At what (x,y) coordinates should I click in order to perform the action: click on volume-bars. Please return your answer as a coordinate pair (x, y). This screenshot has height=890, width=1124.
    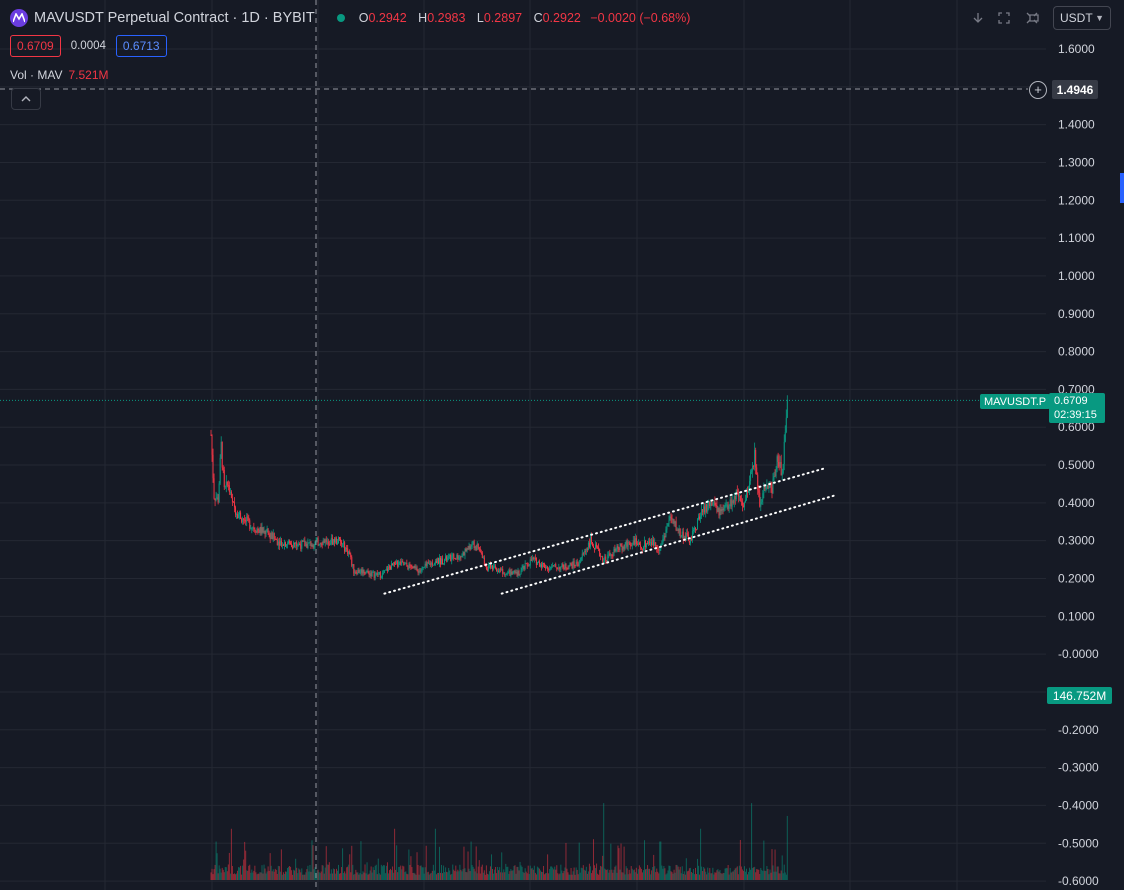
    Looking at the image, I should click on (499, 841).